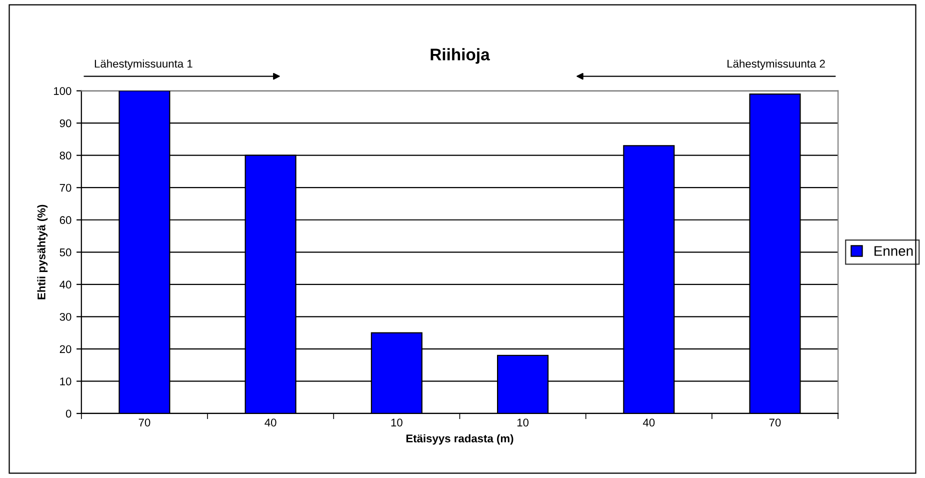 This screenshot has height=478, width=925. Describe the element at coordinates (66, 156) in the screenshot. I see `y-tick-label: 80` at that location.